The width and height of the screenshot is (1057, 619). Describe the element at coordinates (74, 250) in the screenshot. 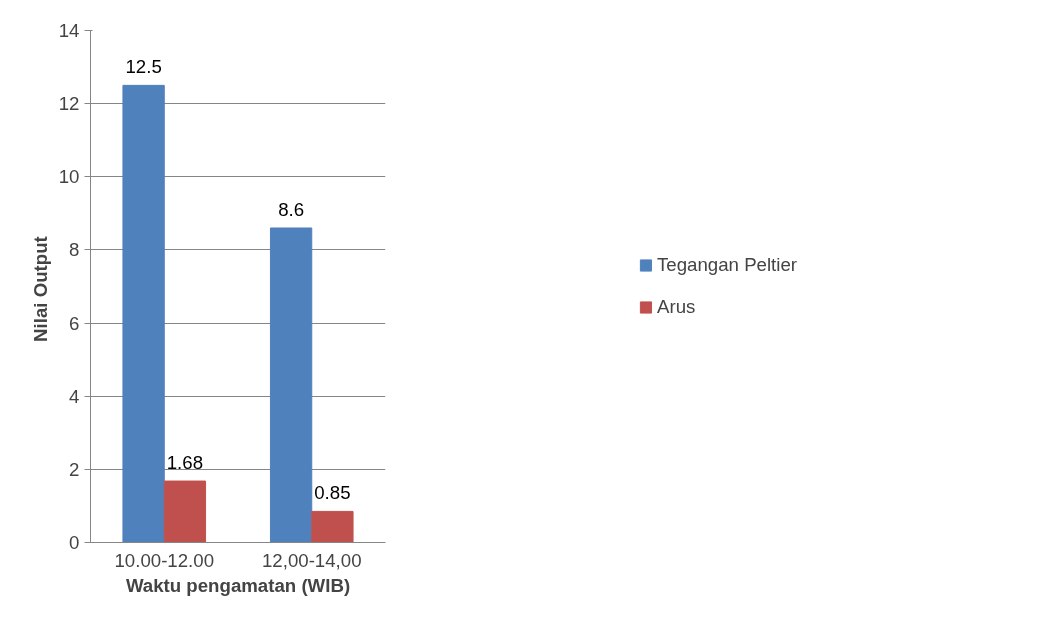

I see `y-tick-label: 8` at that location.